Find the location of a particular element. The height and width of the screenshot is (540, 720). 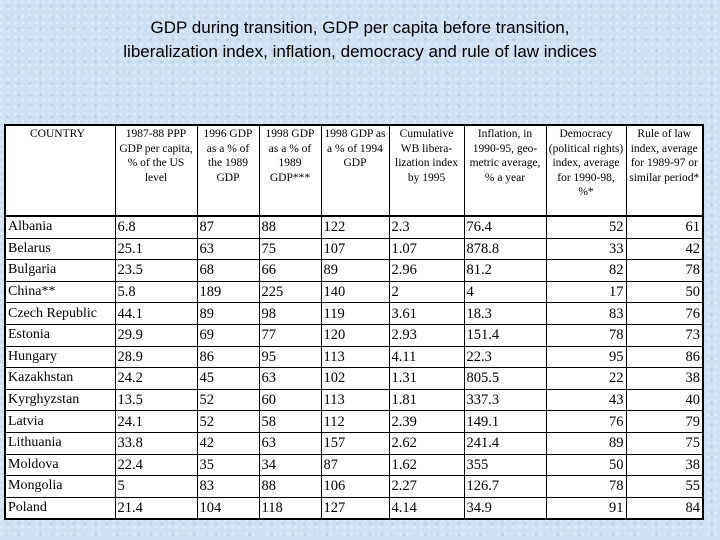

table-row: Albania 6.8 87 88 122 2.3 76.4 52 61 is located at coordinates (354, 227).